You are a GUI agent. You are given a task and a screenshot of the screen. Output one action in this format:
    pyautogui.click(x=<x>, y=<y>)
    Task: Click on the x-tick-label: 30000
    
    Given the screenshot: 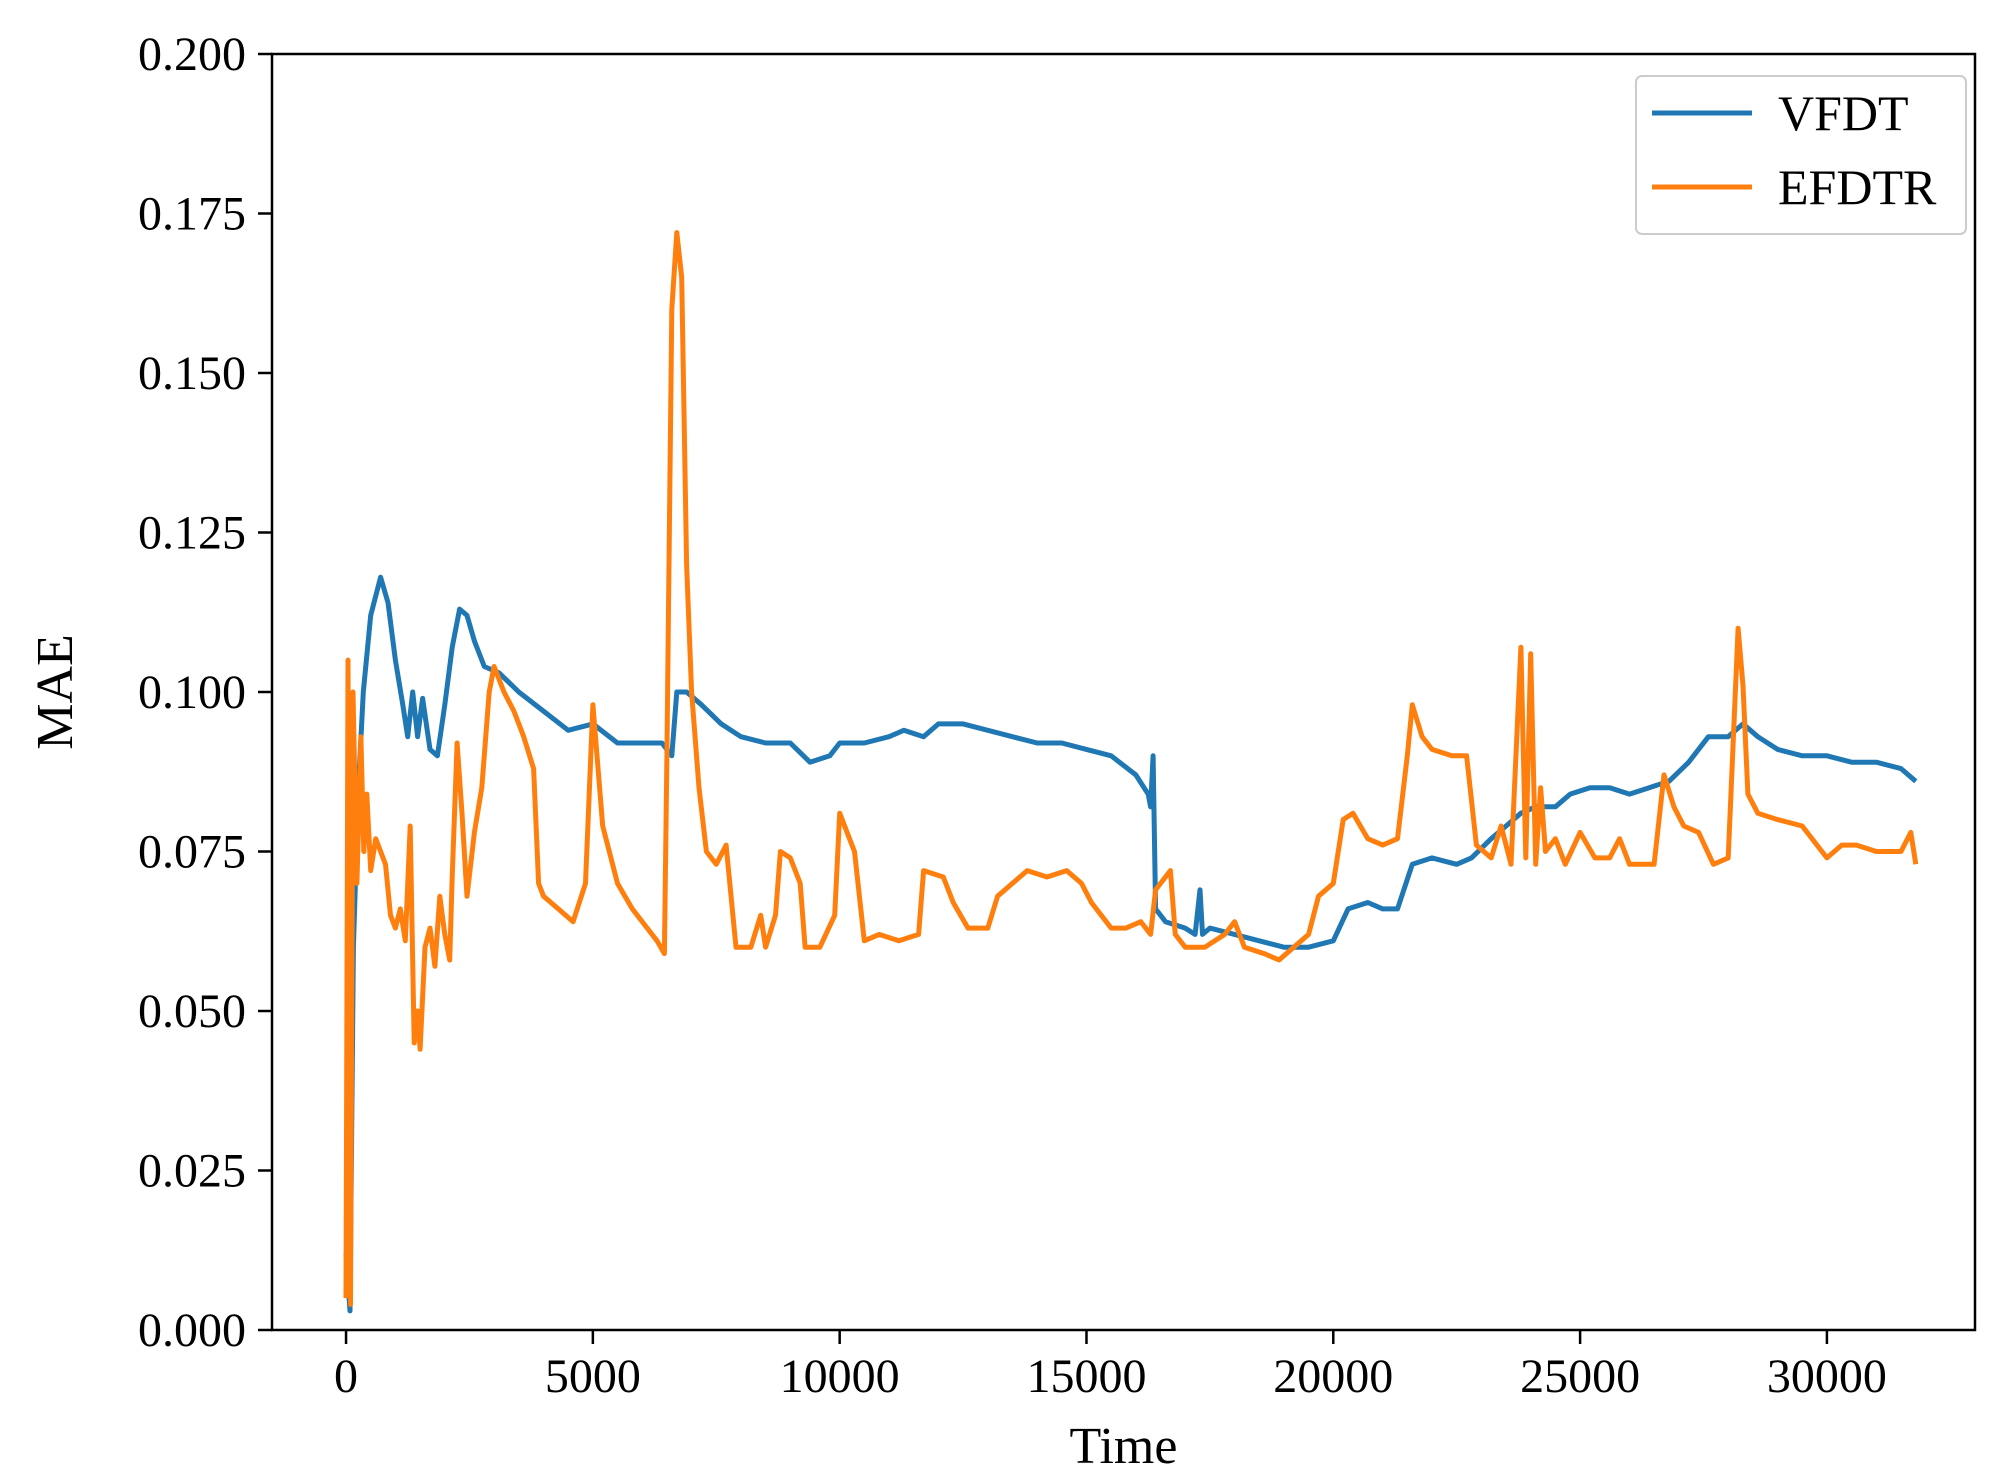 What is the action you would take?
    pyautogui.click(x=1827, y=1376)
    